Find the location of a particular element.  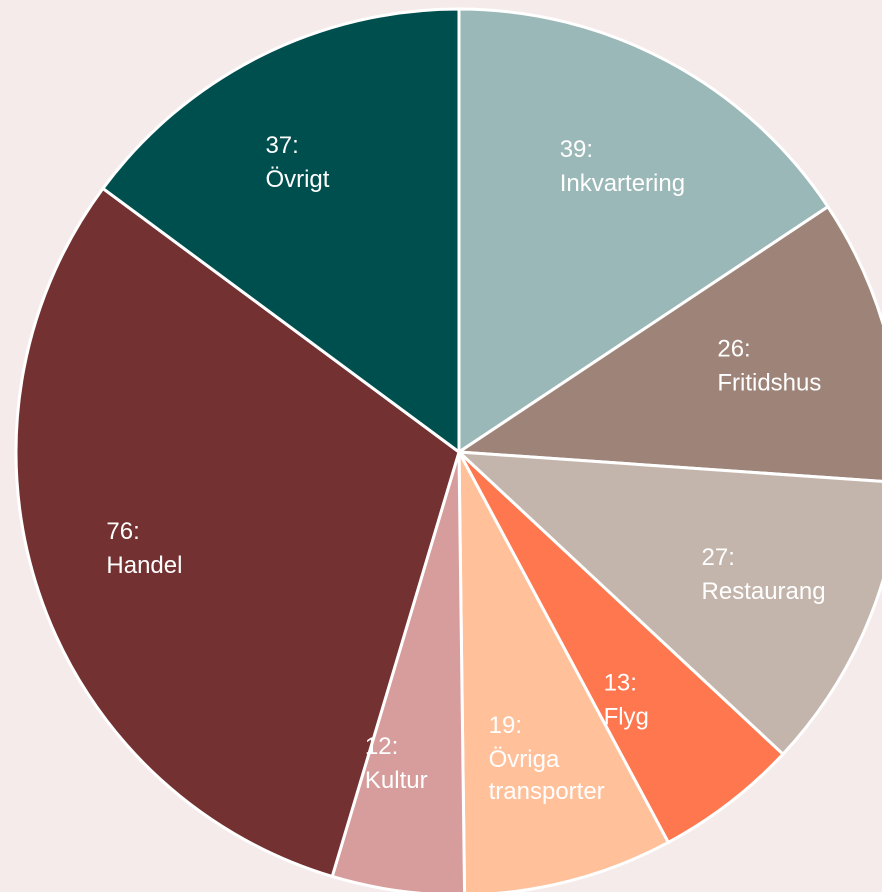

pie-slice is located at coordinates (564, 671).